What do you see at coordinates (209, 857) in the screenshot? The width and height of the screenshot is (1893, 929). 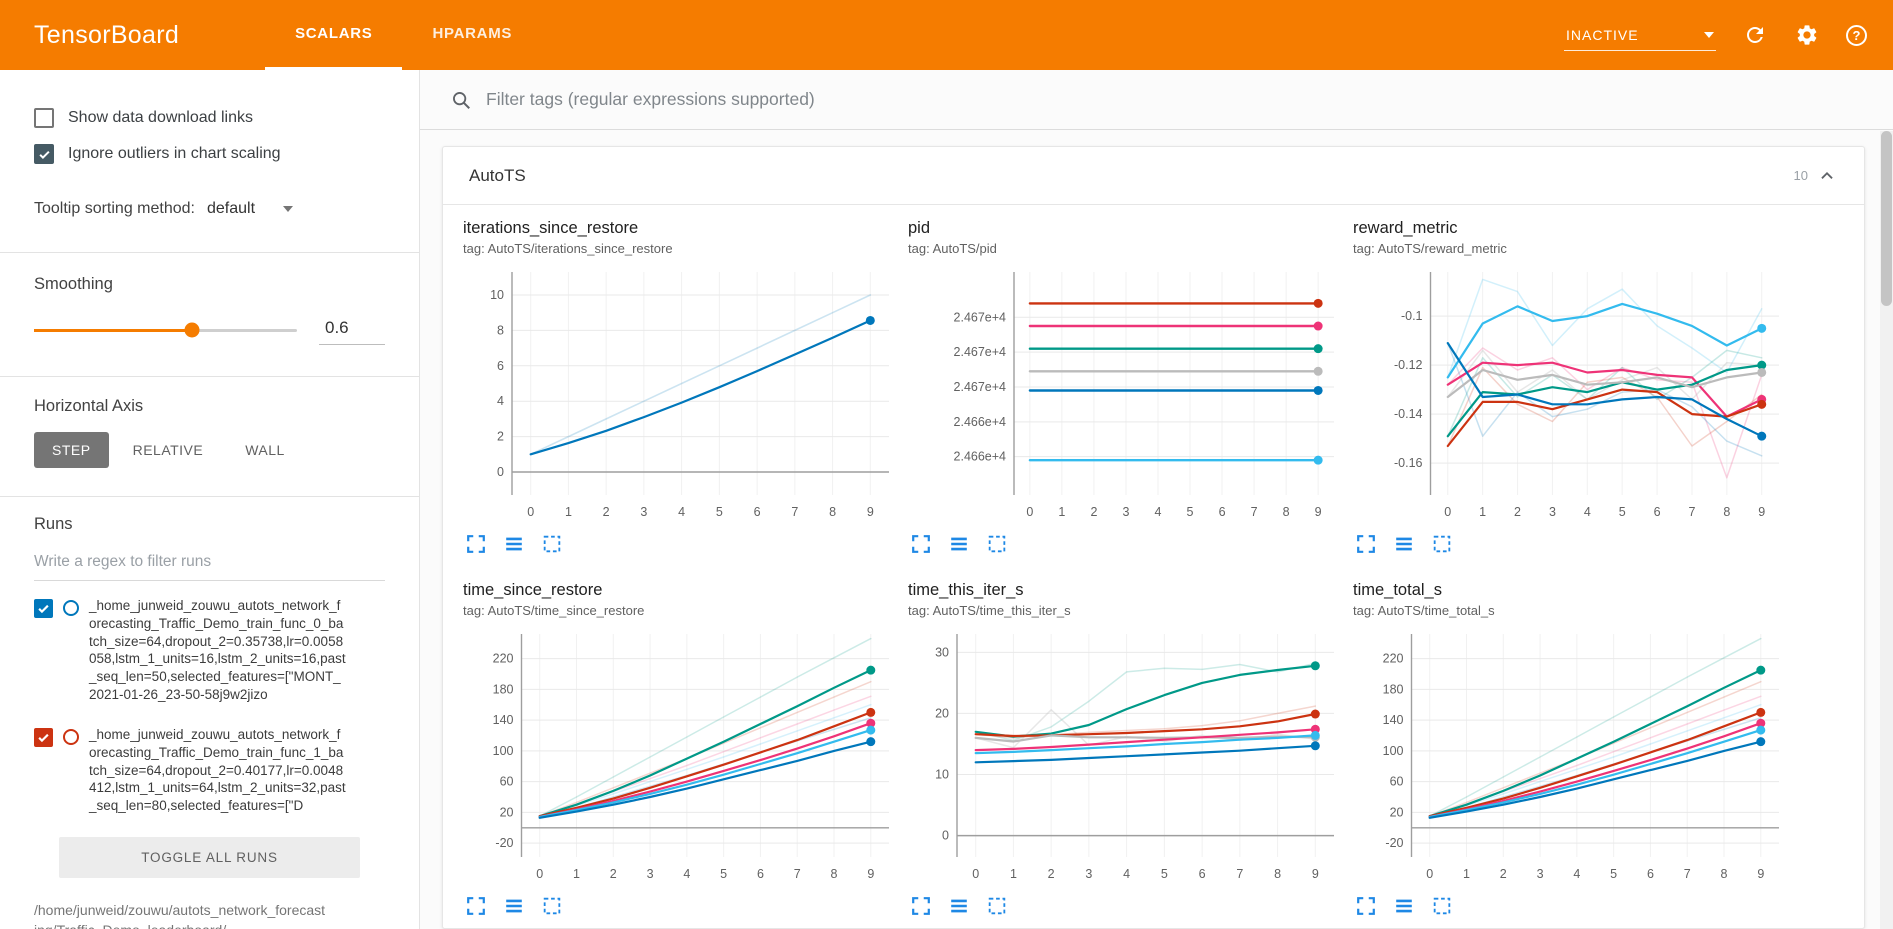 I see `toggle-all-runs-button: TOGGLE ALL RUNS` at bounding box center [209, 857].